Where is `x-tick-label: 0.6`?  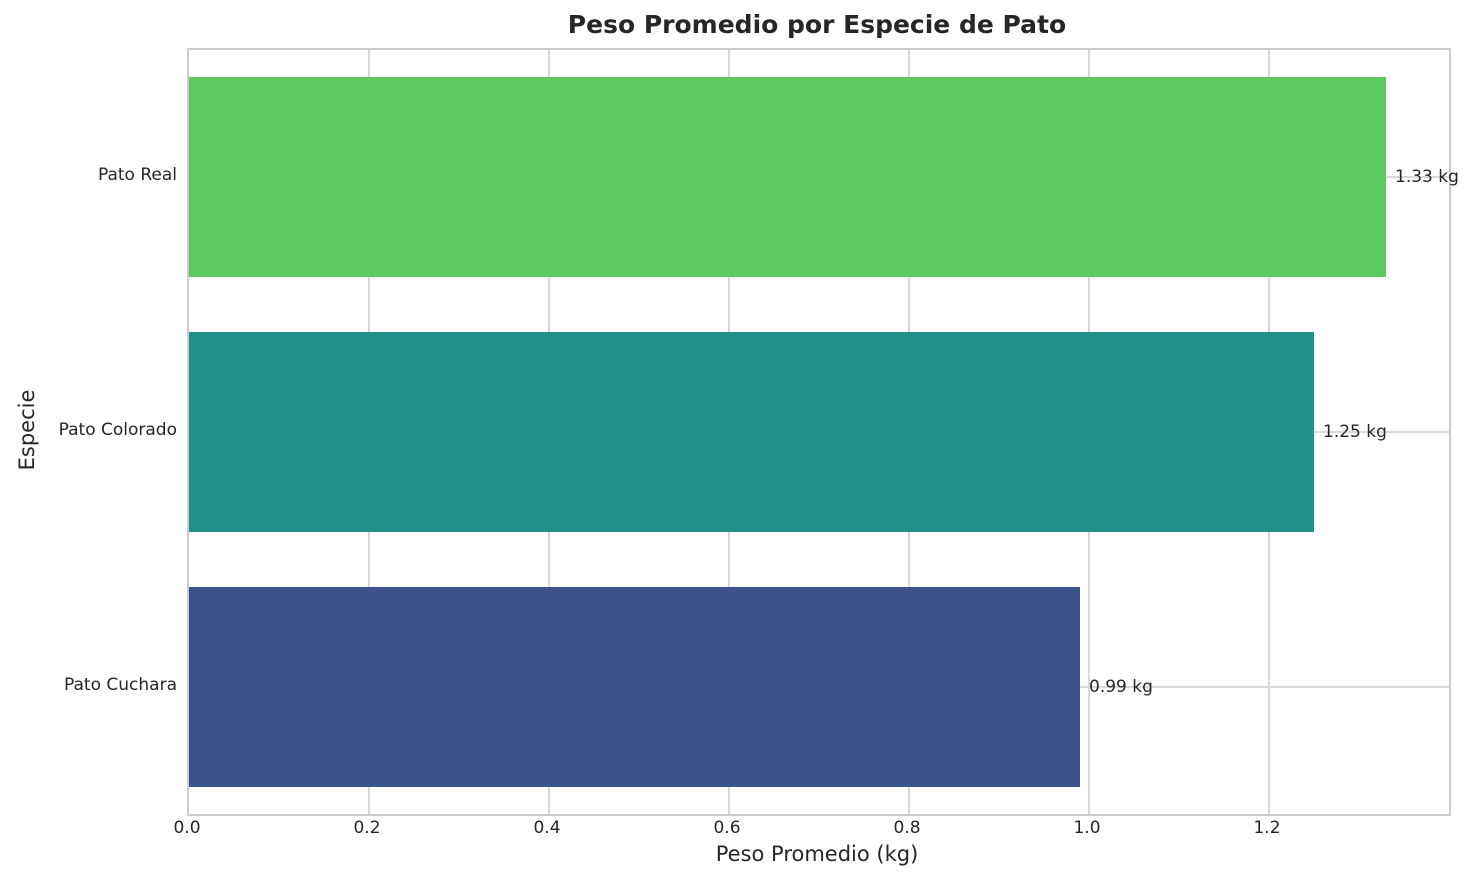
x-tick-label: 0.6 is located at coordinates (727, 828).